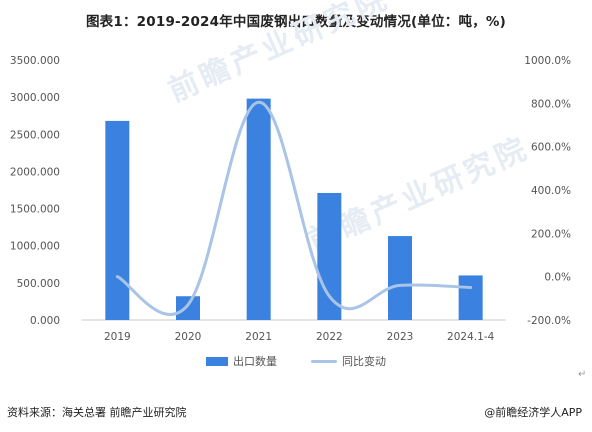 This screenshot has width=592, height=432. I want to click on legend-item-line: 同比变动, so click(348, 361).